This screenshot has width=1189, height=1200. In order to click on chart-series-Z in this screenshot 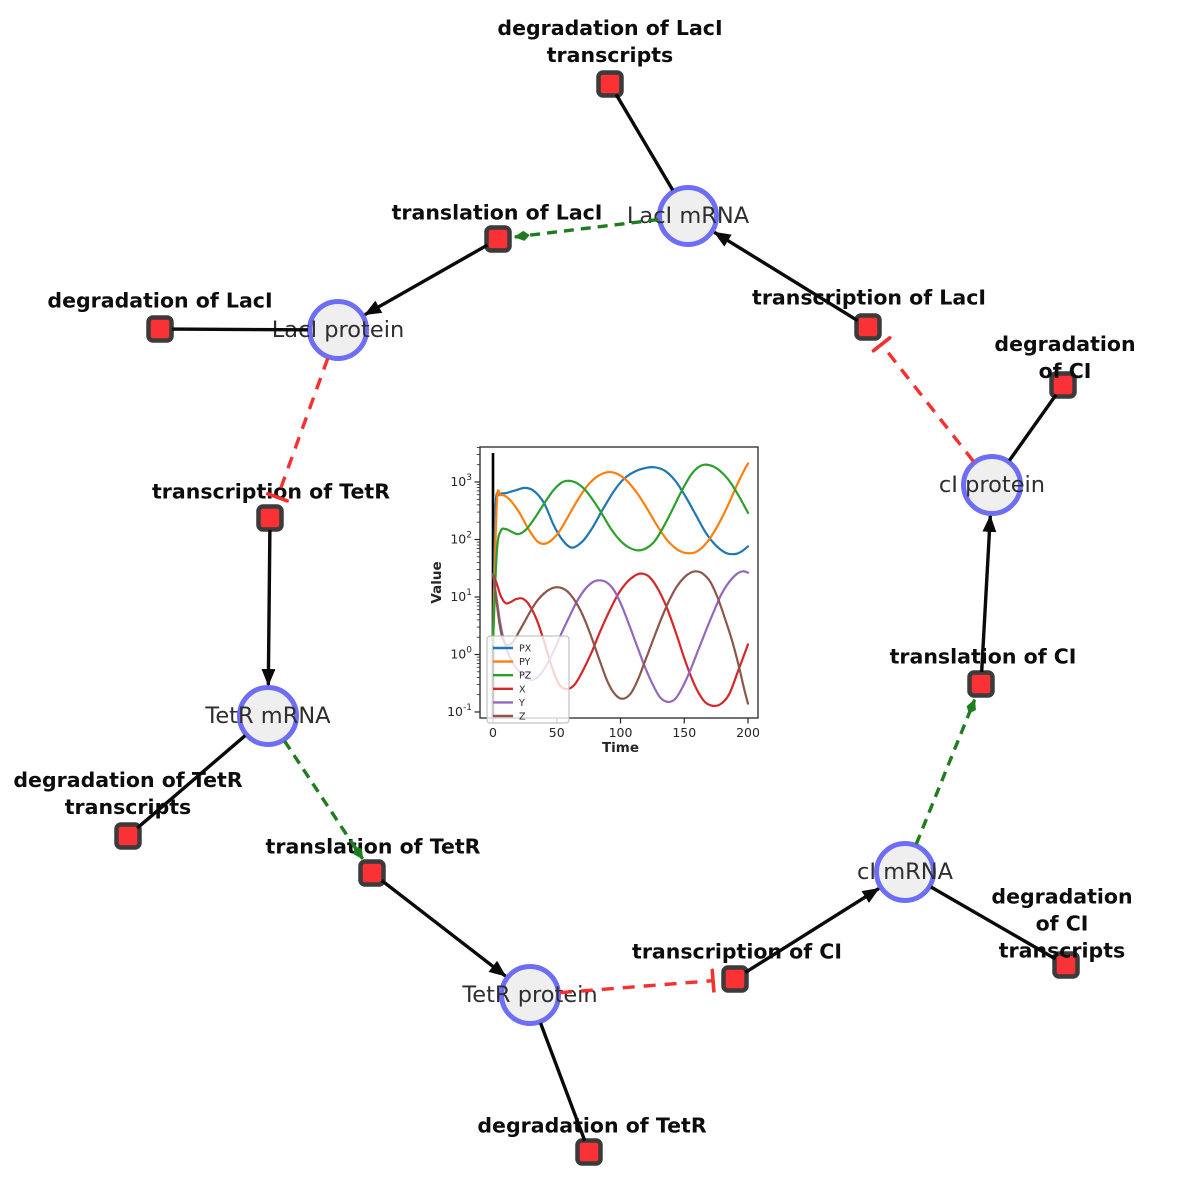, I will do `click(620, 637)`.